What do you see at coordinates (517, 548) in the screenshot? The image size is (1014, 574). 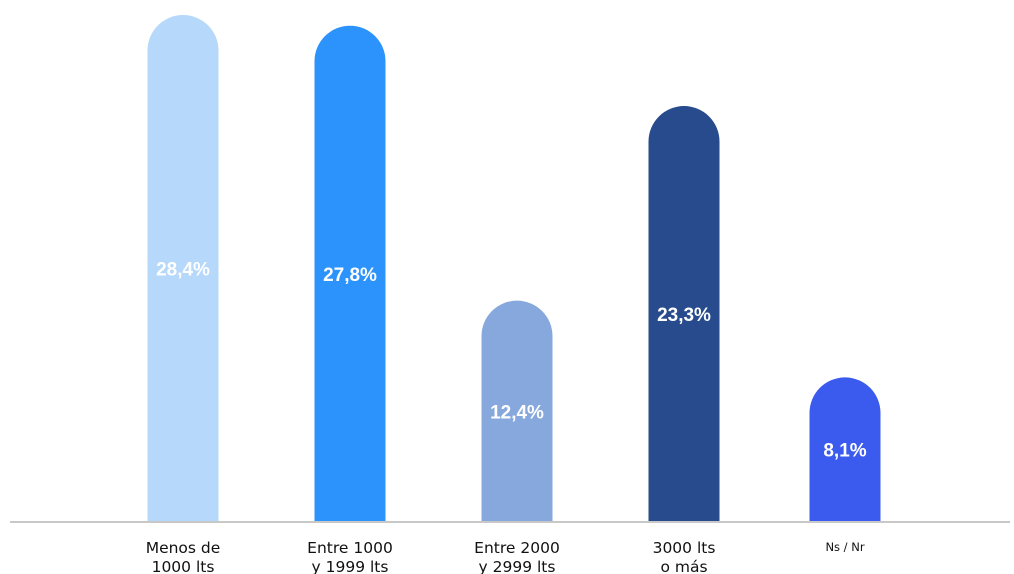 I see `category-label-3-line-1: Entre 2000` at bounding box center [517, 548].